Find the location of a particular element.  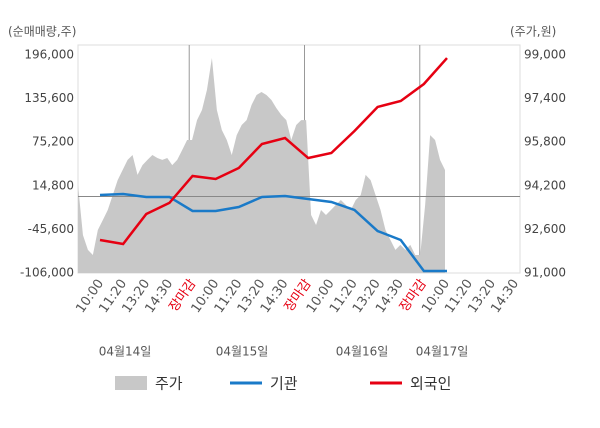

date-label: 04월14일 is located at coordinates (125, 352).